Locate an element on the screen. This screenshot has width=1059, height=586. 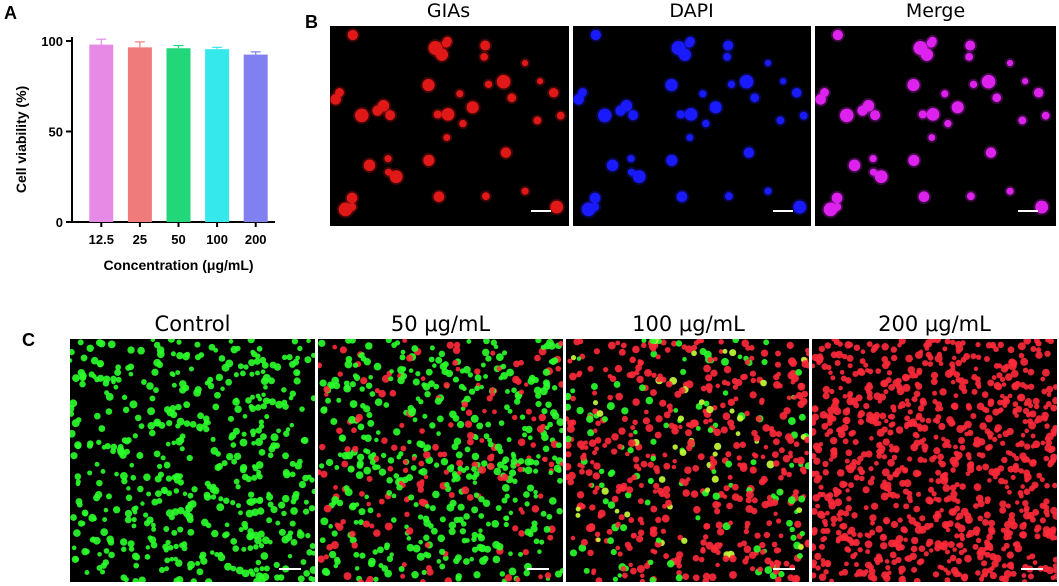
panel-c-label: C is located at coordinates (28, 340).